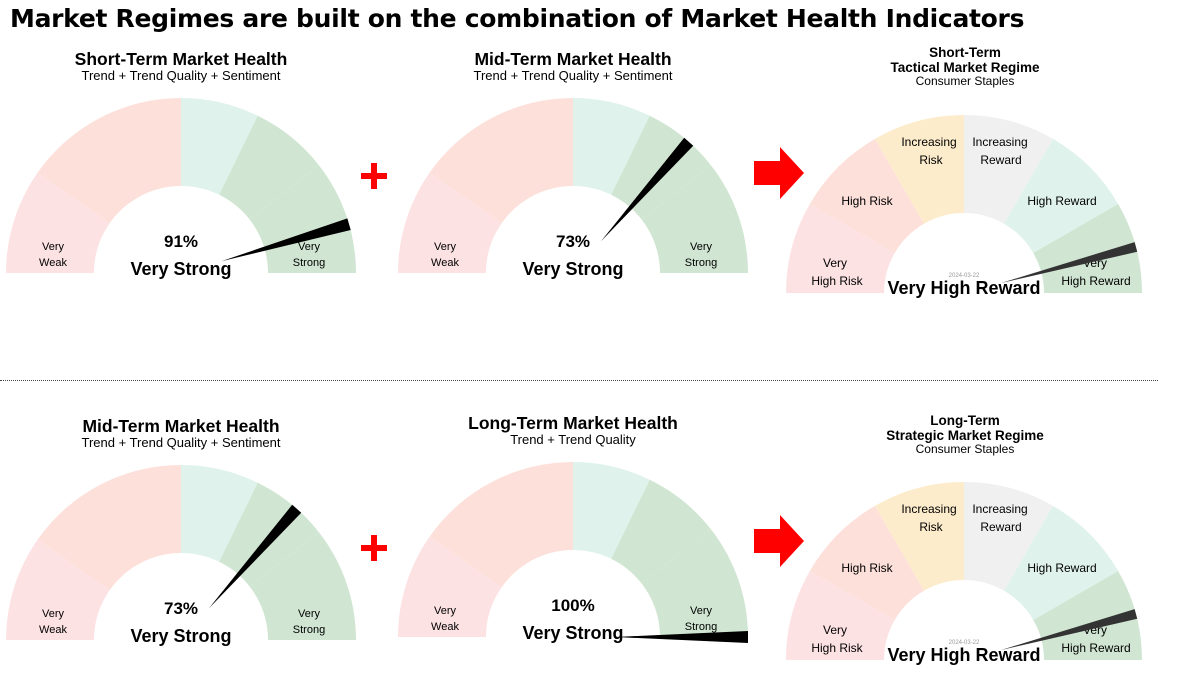  I want to click on regime-term-title: Long-Term, so click(965, 420).